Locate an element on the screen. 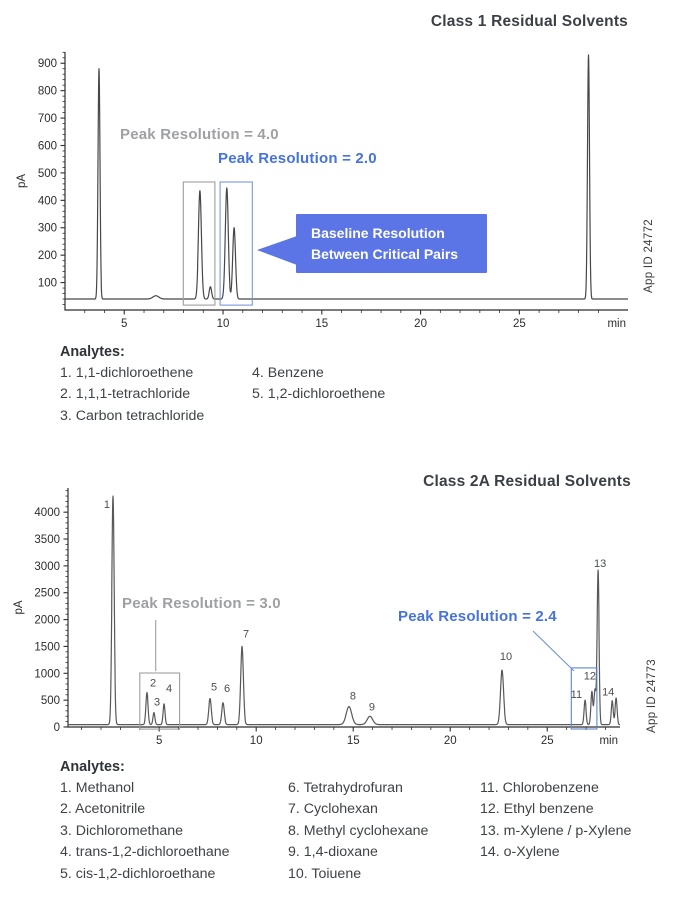 The height and width of the screenshot is (918, 677). analyte-item: 1. Methanol is located at coordinates (97, 788).